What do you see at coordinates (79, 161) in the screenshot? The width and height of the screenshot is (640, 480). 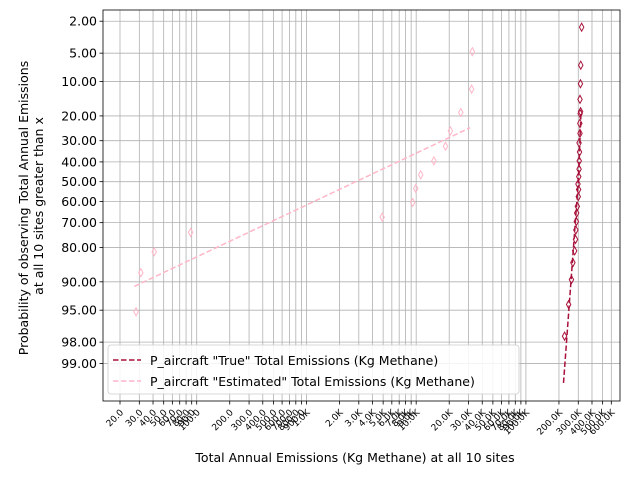 I see `y-tick-label: 40.00` at bounding box center [79, 161].